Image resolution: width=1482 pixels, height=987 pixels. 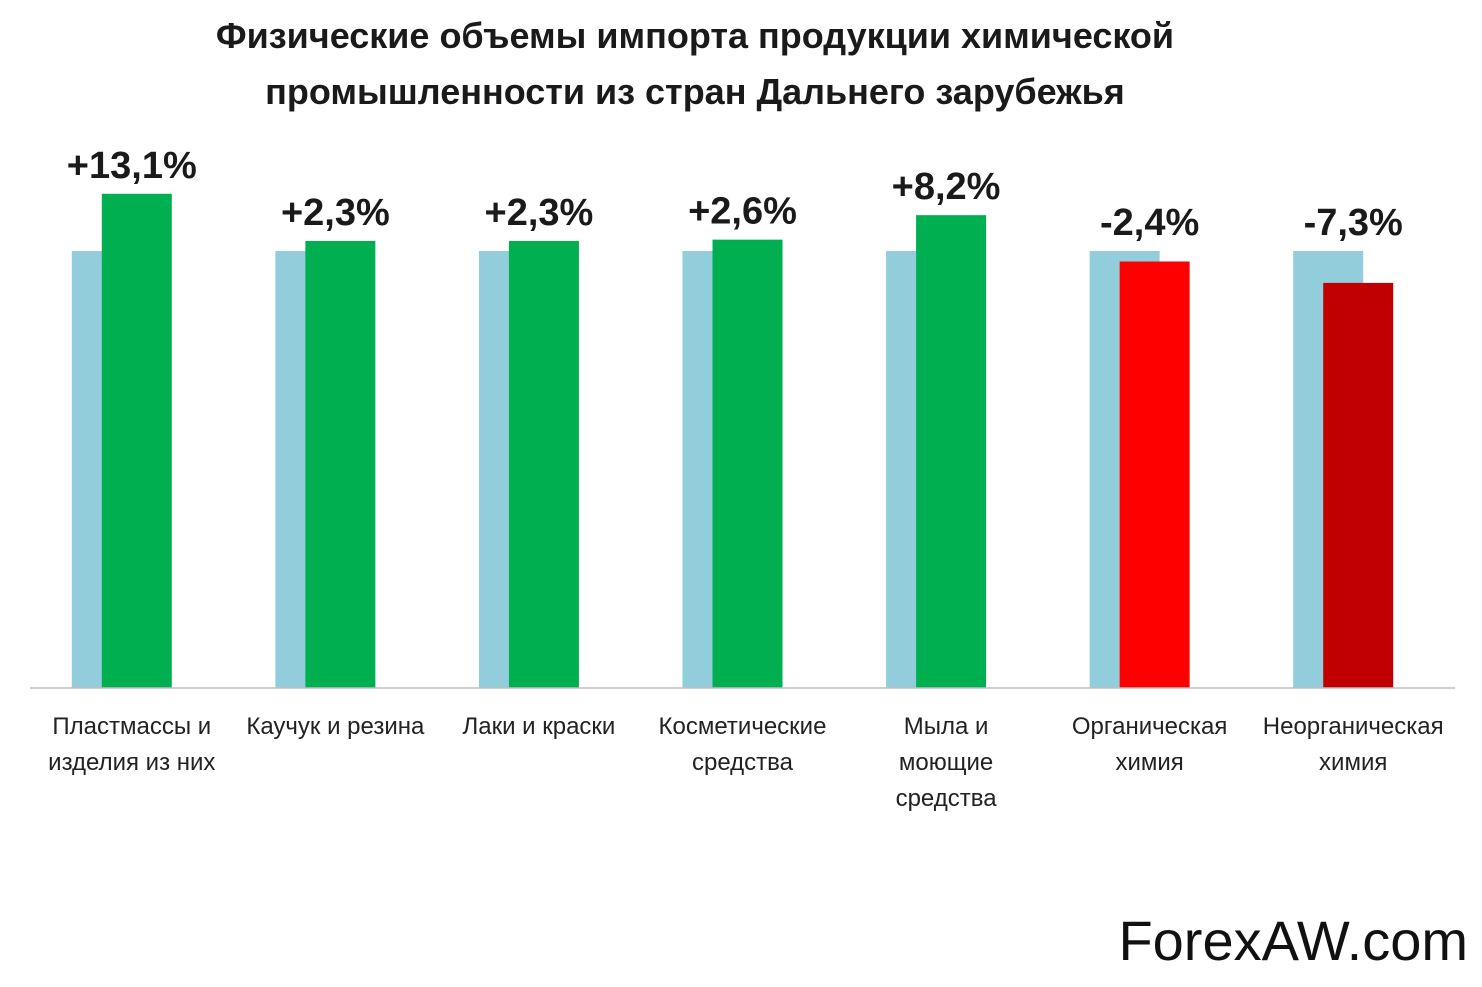 I want to click on data-label: +13,1%, so click(x=132, y=166).